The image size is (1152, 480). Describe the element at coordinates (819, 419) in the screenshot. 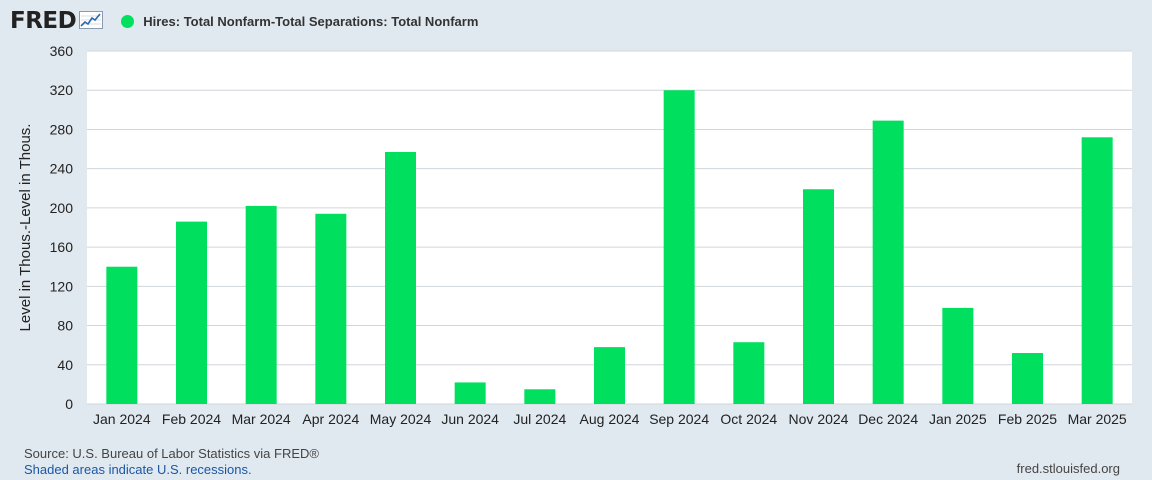

I see `x-tick-label: Nov 2024` at that location.